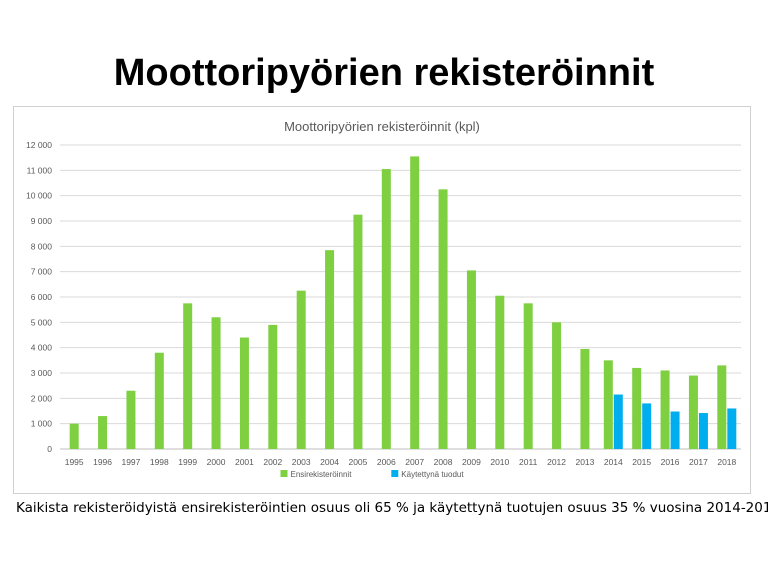  I want to click on x-tick-label: 2010, so click(499, 462).